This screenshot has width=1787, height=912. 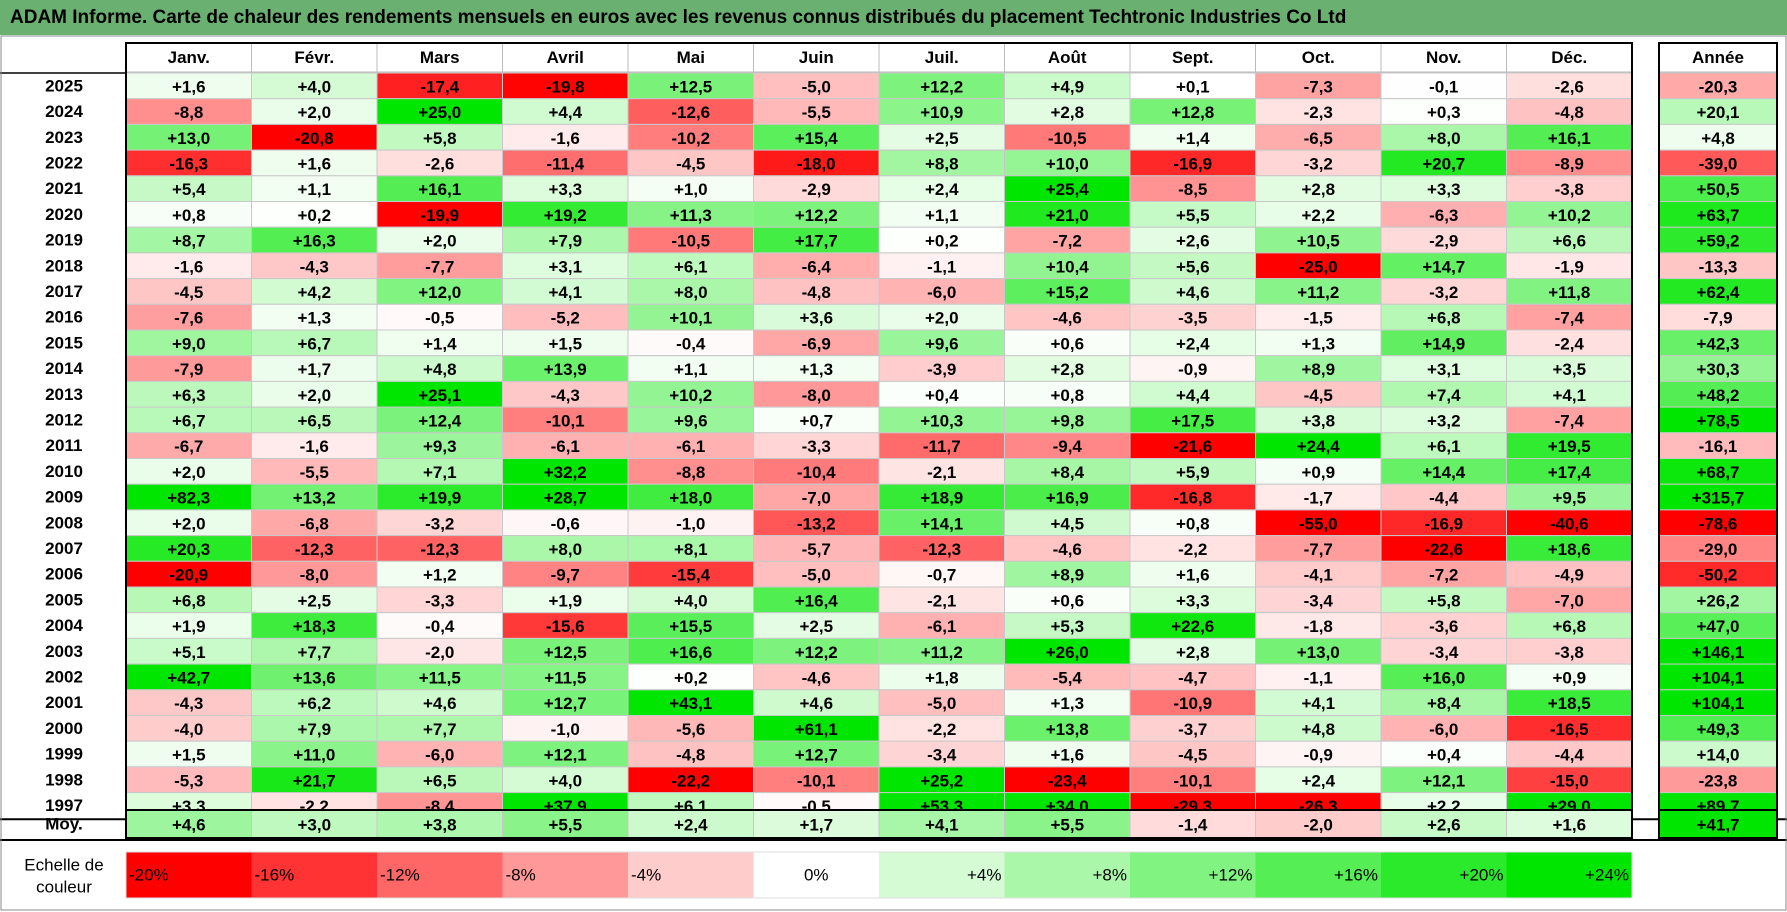 I want to click on cell-value: +14,4, so click(x=1444, y=472).